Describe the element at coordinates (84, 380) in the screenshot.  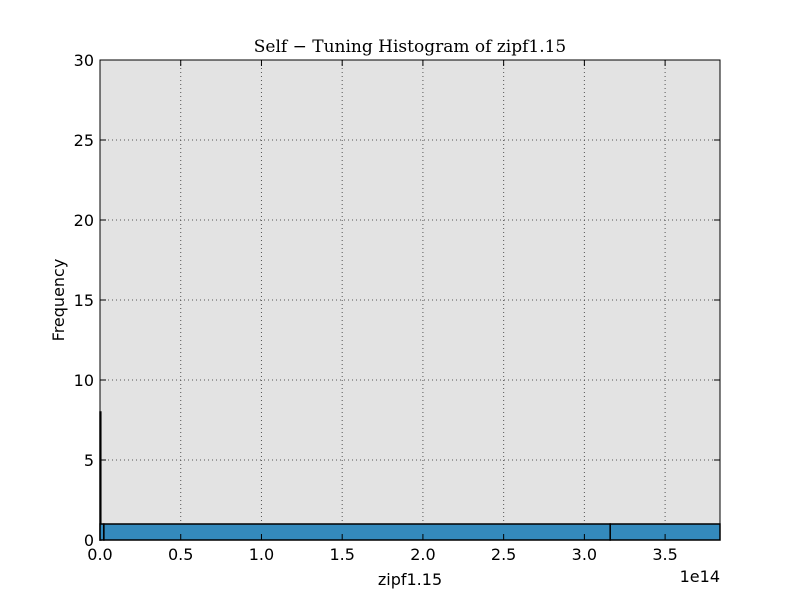
I see `y-tick-label: 10` at that location.